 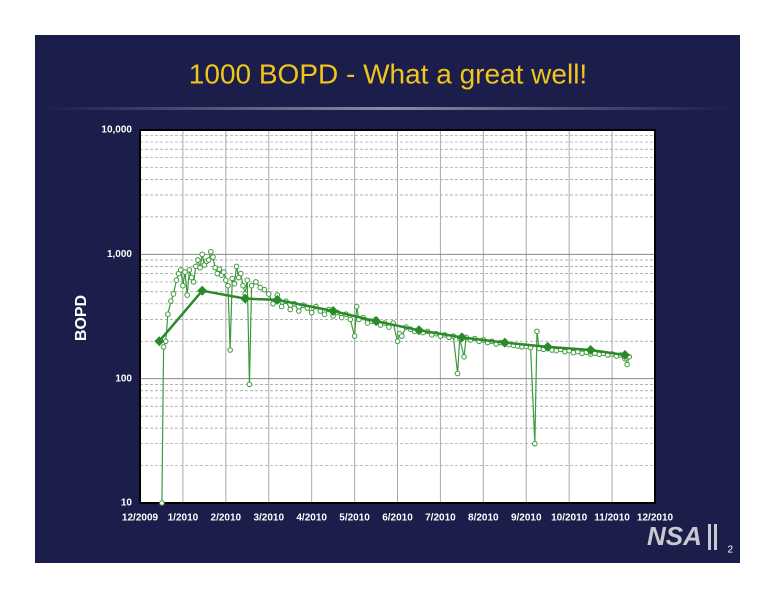 I want to click on y-tick-label: 10, so click(x=127, y=503).